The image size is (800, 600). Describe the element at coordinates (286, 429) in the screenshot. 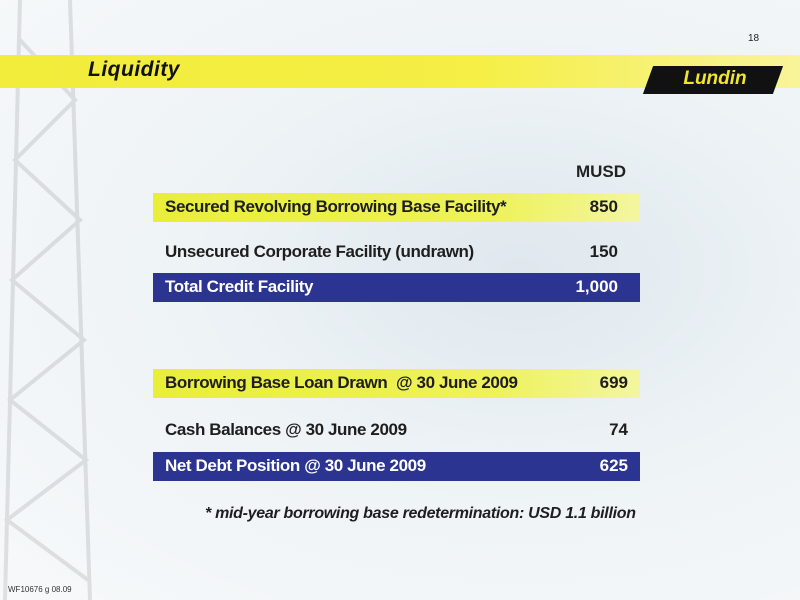

I see `row-label: Cash Balances @ 30 June 2009` at that location.